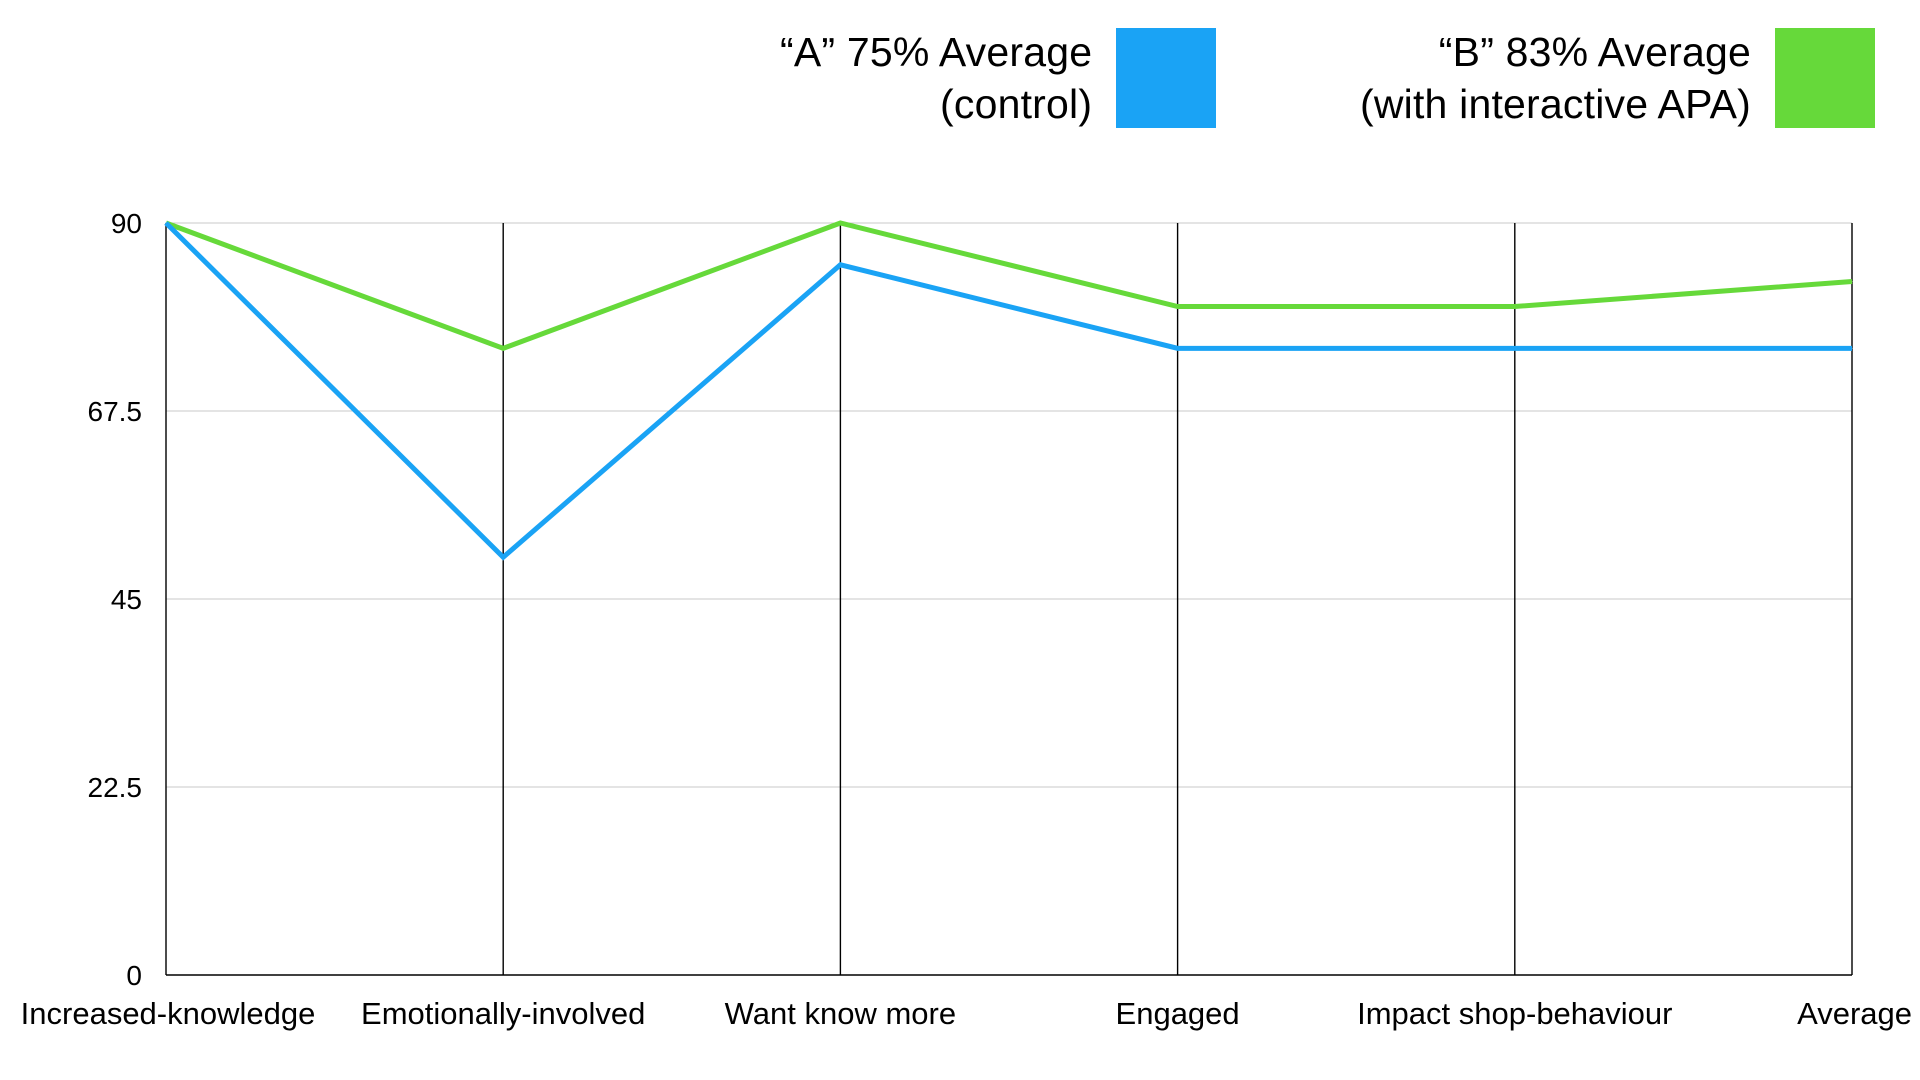 Image resolution: width=1920 pixels, height=1080 pixels. I want to click on series-line-b, so click(1009, 286).